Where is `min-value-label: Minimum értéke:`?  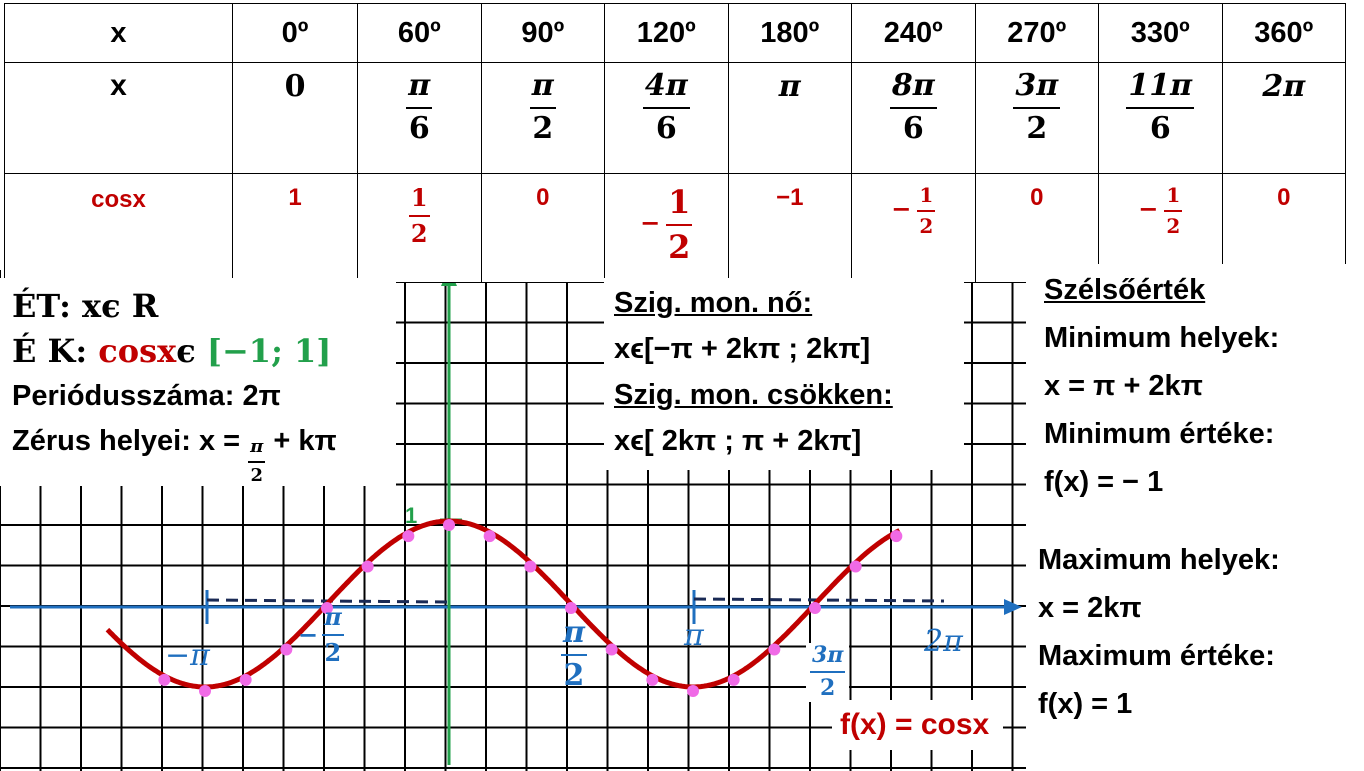
min-value-label: Minimum értéke: is located at coordinates (1159, 434).